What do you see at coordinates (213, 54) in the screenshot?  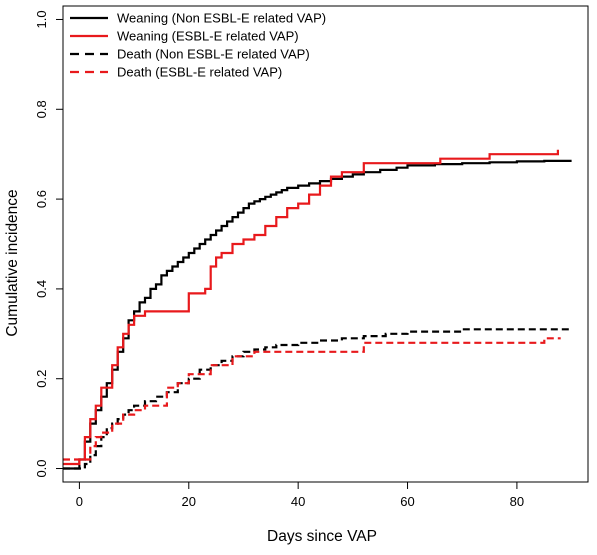 I see `legend-label-3: Death (Non ESBL-E related VAP)` at bounding box center [213, 54].